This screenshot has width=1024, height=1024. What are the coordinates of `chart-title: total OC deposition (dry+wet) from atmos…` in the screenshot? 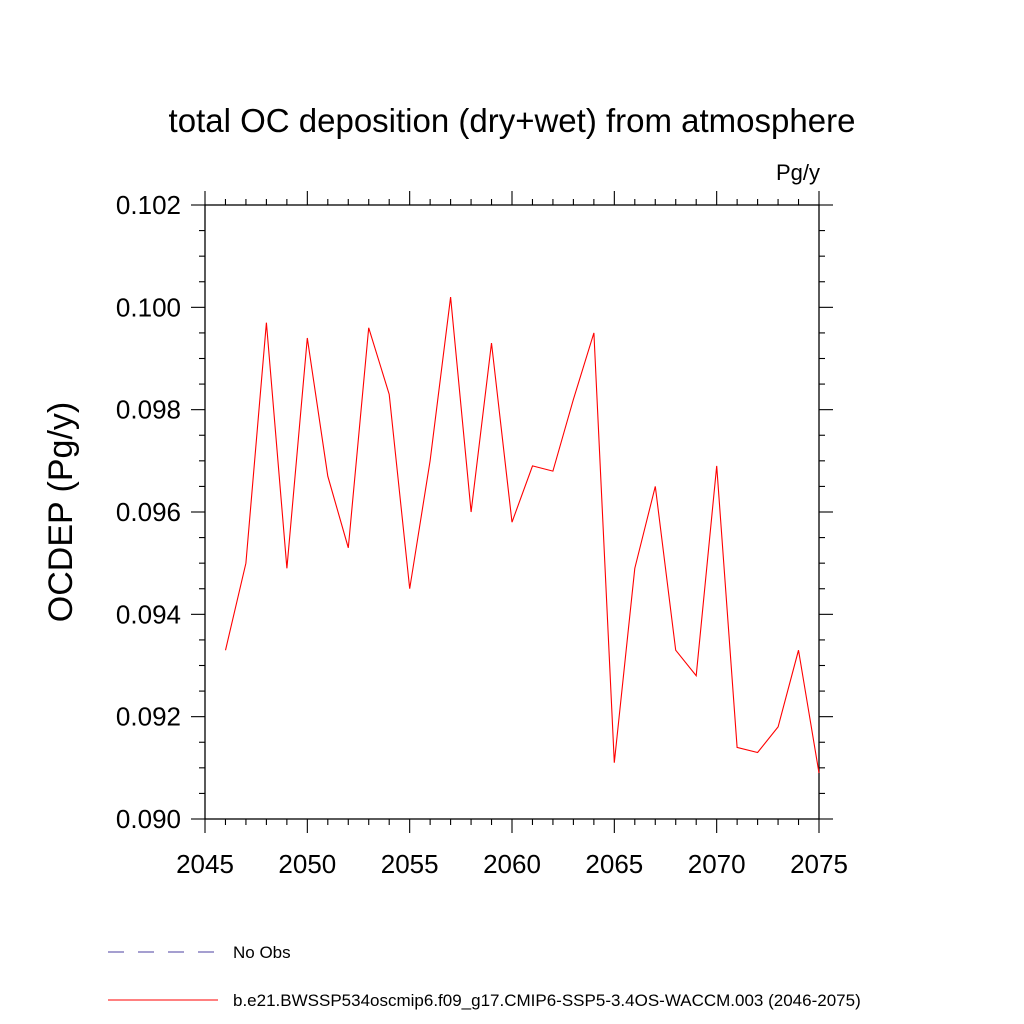 It's located at (512, 120).